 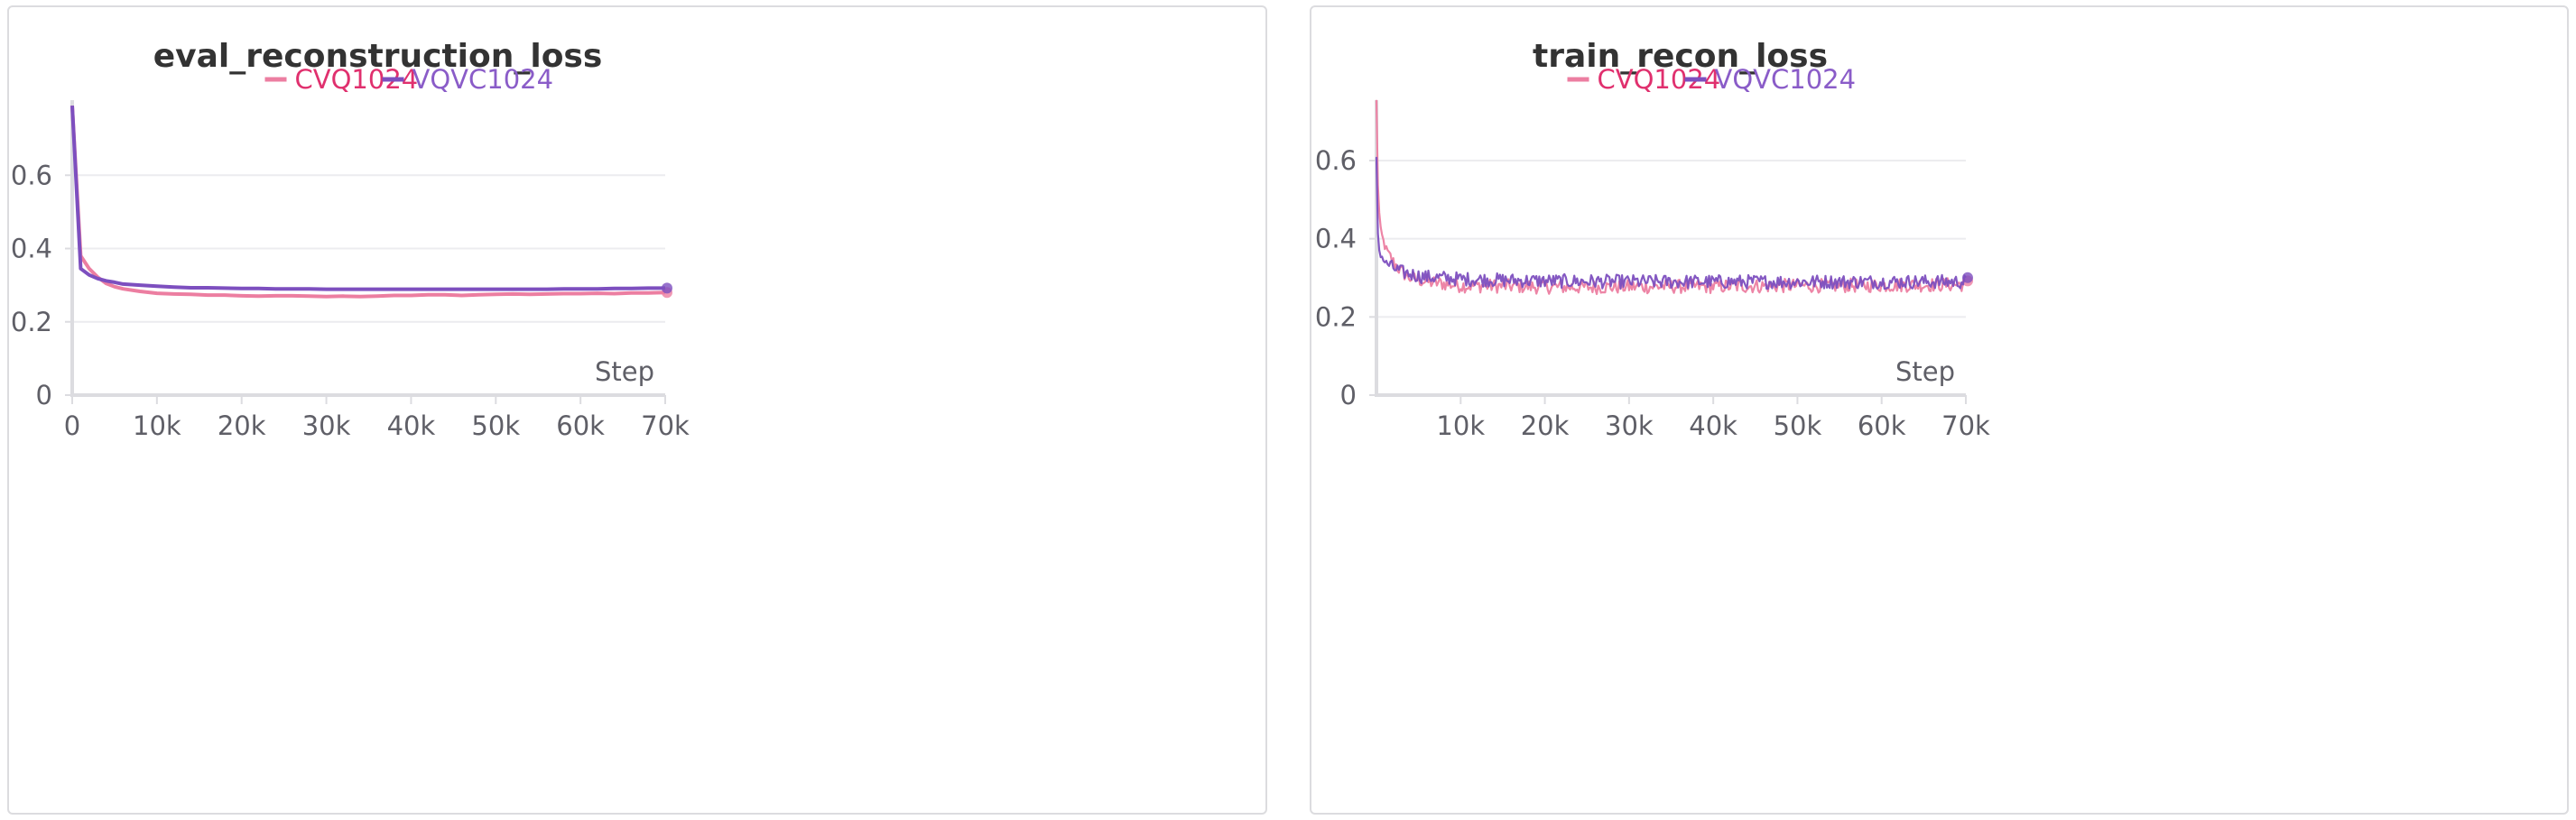 I want to click on chart-title: eval_reconstruction_loss, so click(x=378, y=57).